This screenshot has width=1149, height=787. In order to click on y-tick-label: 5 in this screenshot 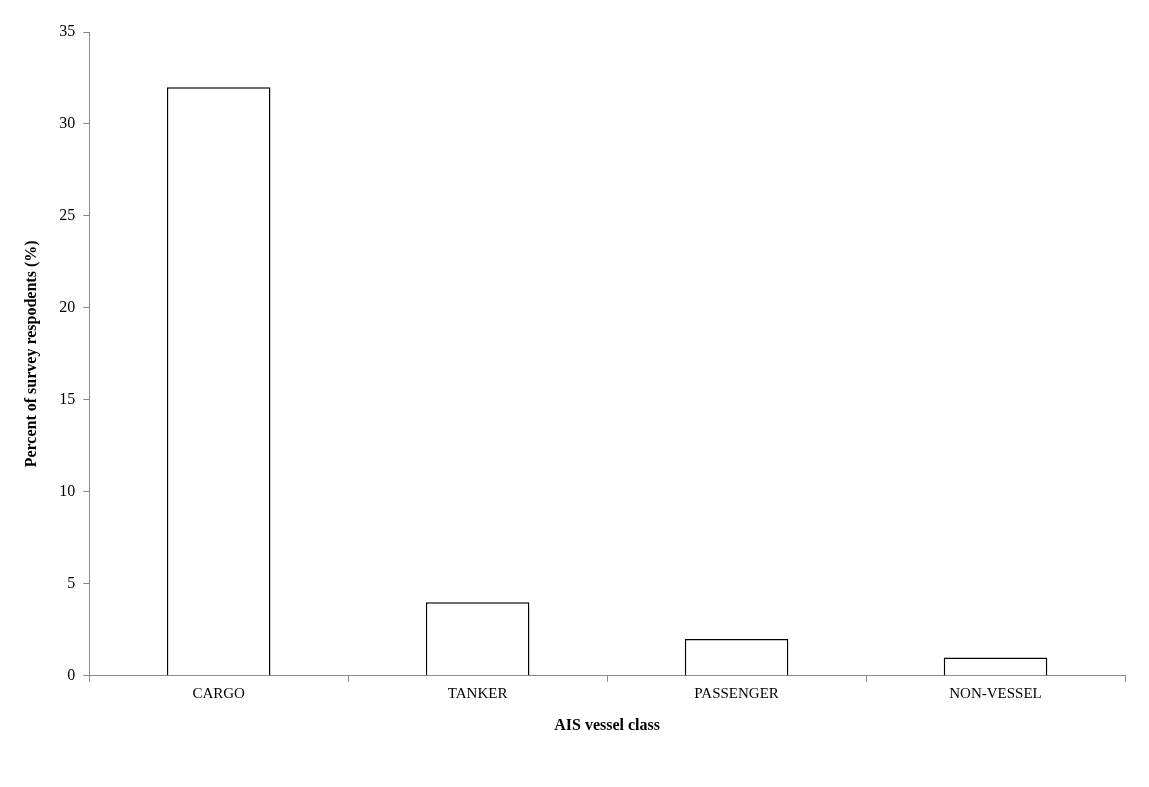, I will do `click(71, 583)`.